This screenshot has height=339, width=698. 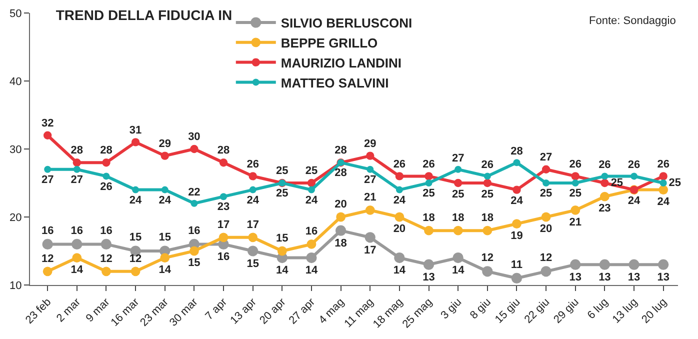 What do you see at coordinates (451, 309) in the screenshot?
I see `x-tick-label: 3 giu` at bounding box center [451, 309].